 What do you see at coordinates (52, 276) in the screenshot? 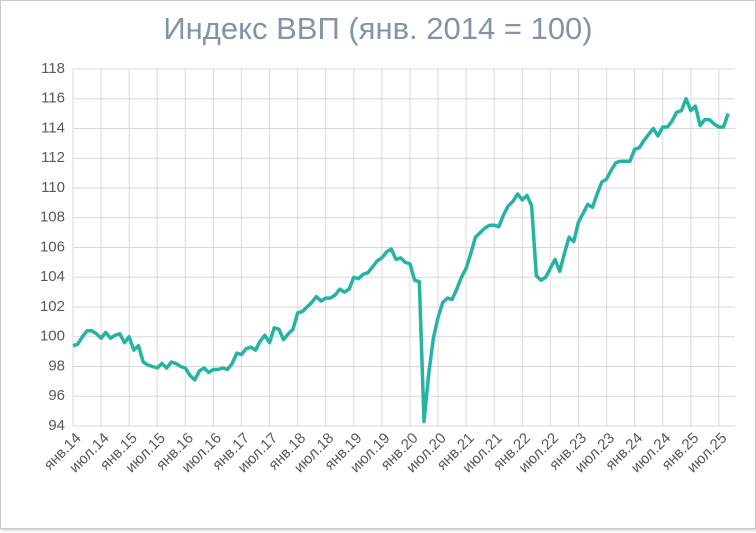
I see `y-tick-label: 104` at bounding box center [52, 276].